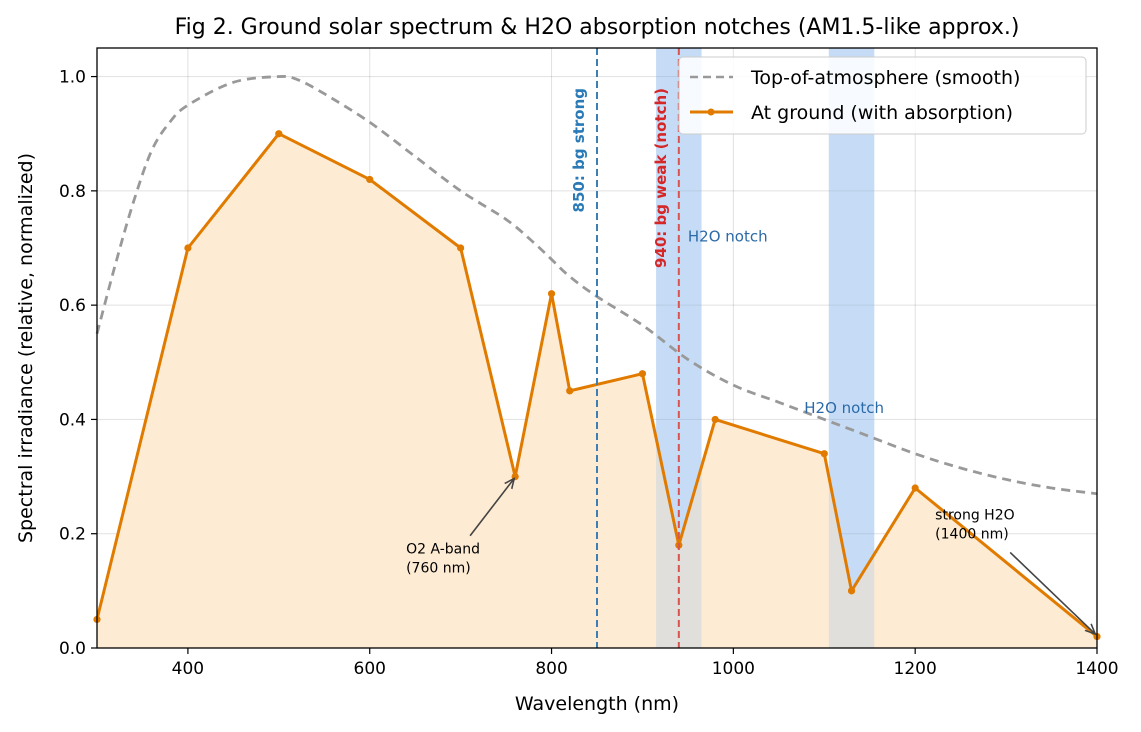  What do you see at coordinates (915, 669) in the screenshot?
I see `x-tick-label: 1200` at bounding box center [915, 669].